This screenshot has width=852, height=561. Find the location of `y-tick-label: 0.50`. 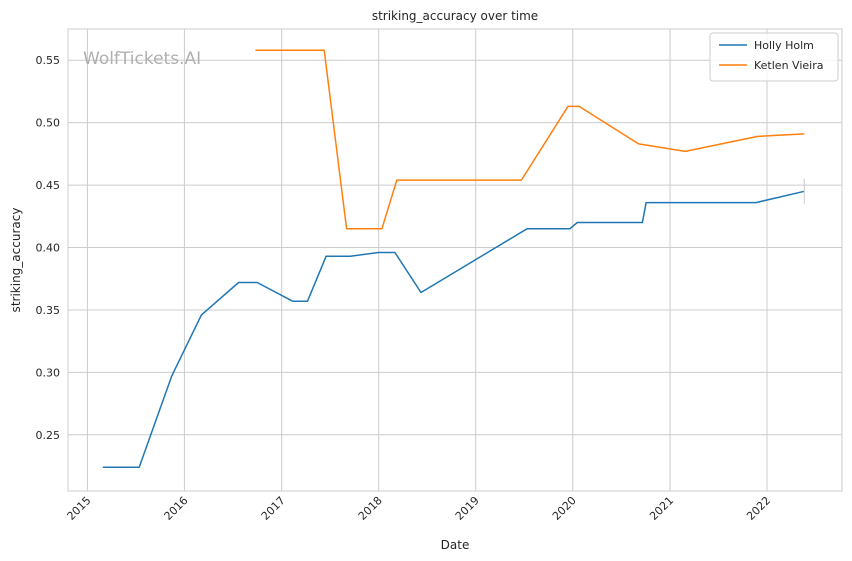

y-tick-label: 0.50 is located at coordinates (48, 123).